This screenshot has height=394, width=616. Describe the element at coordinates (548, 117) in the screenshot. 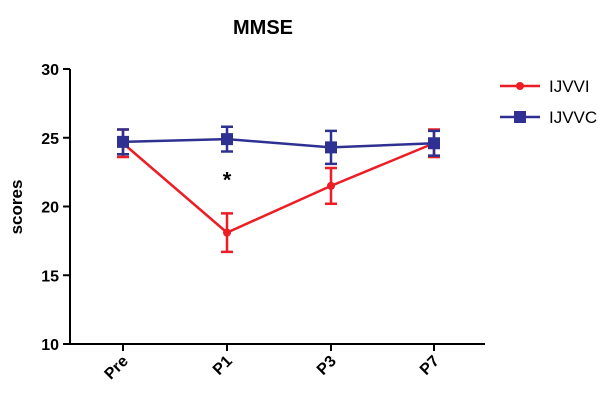

I see `legend-item-ijvvc: IJVVC` at that location.